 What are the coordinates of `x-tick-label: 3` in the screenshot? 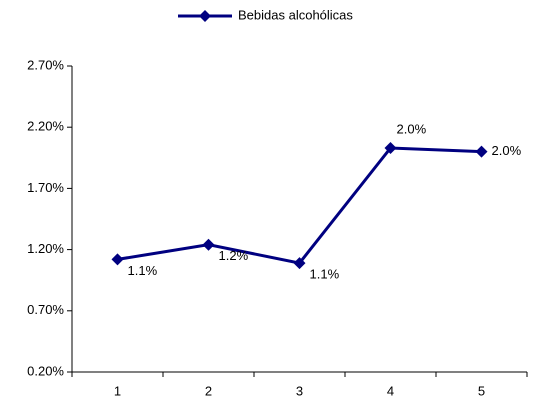 It's located at (299, 390).